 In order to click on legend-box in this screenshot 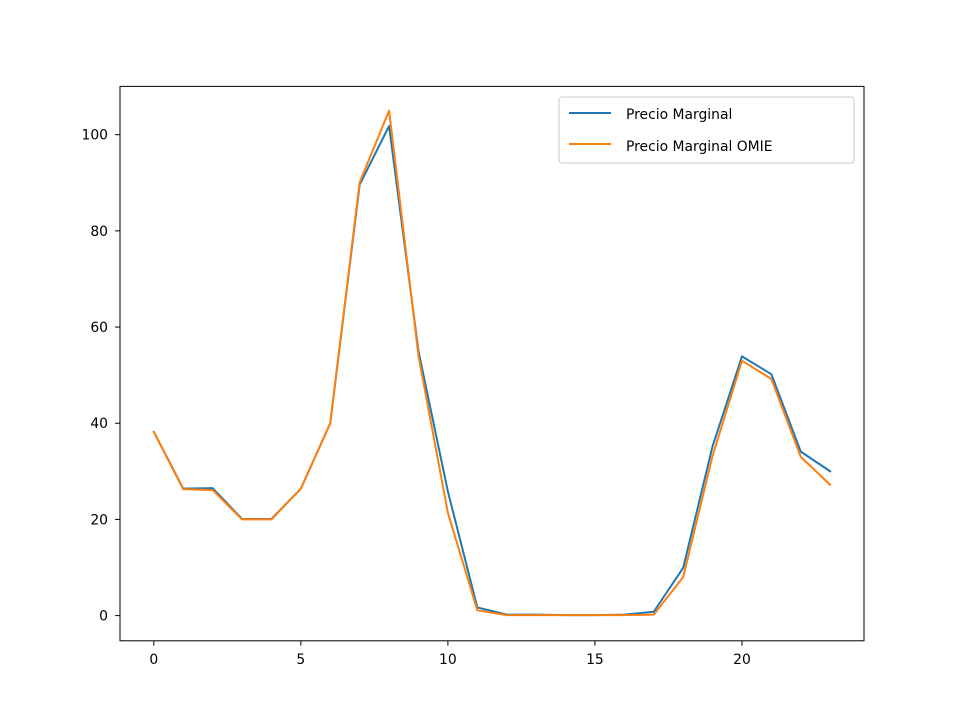, I will do `click(706, 130)`.